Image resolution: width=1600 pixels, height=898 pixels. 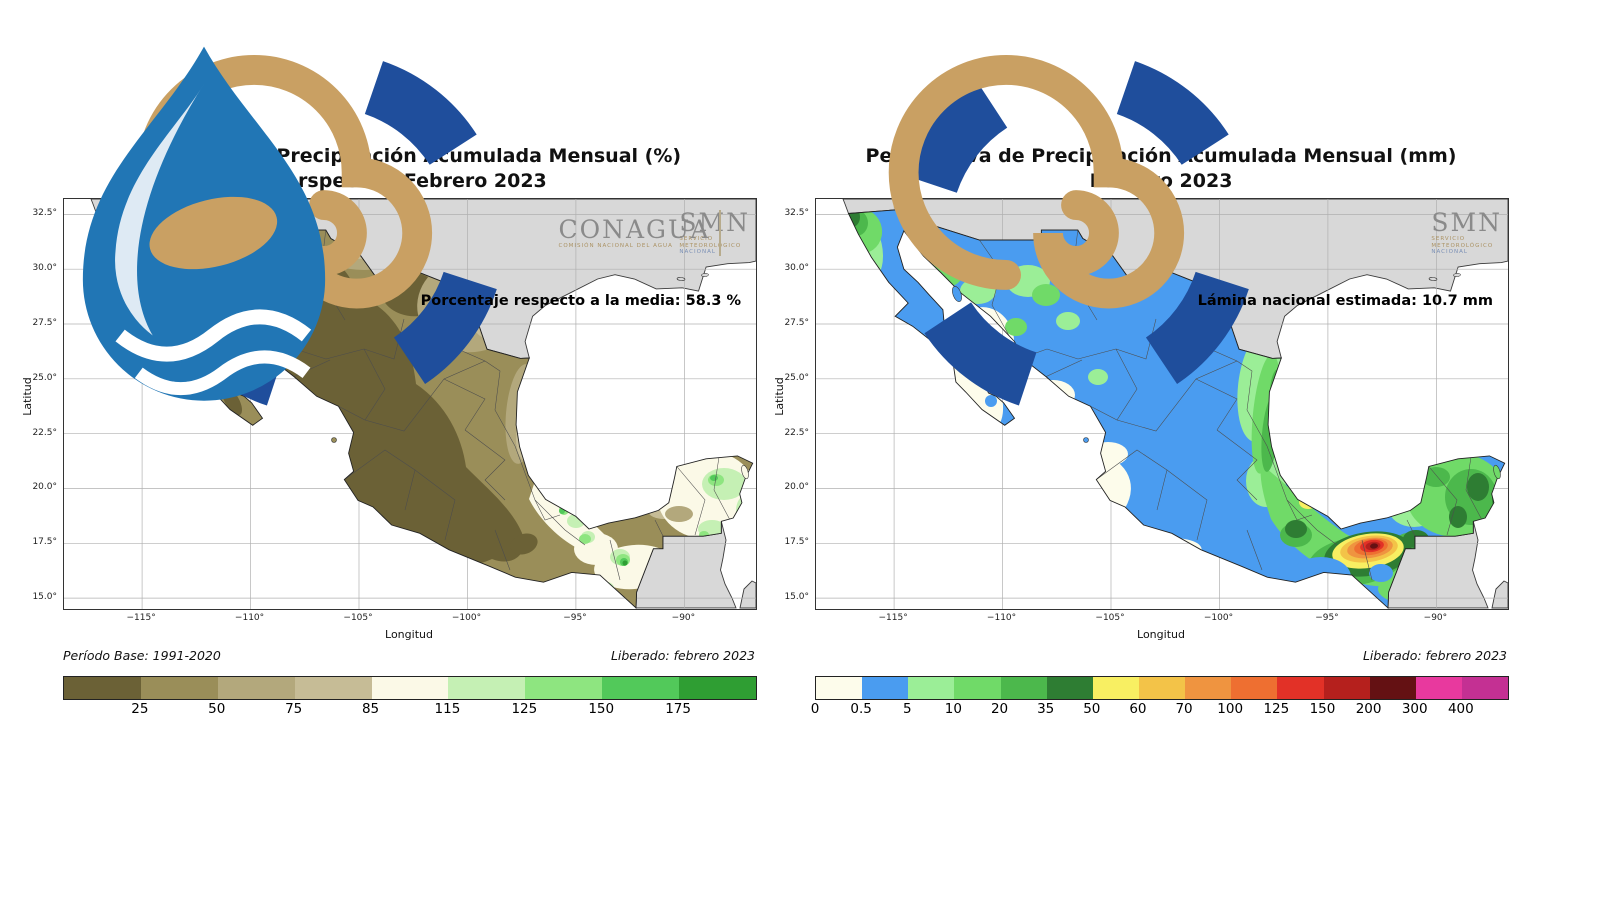 What do you see at coordinates (634, 229) in the screenshot?
I see `conagua-name: CONAGUA` at bounding box center [634, 229].